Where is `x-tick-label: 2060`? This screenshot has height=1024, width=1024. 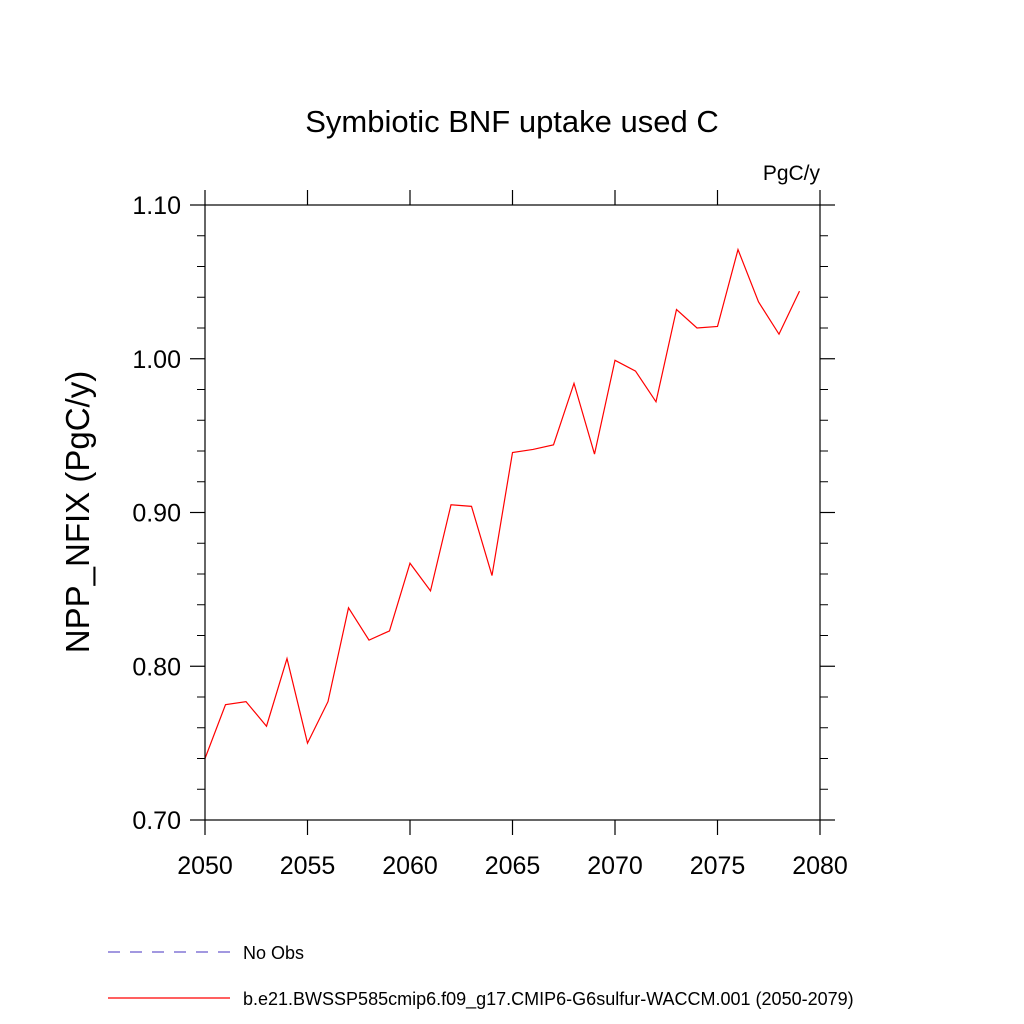
x-tick-label: 2060 is located at coordinates (410, 866).